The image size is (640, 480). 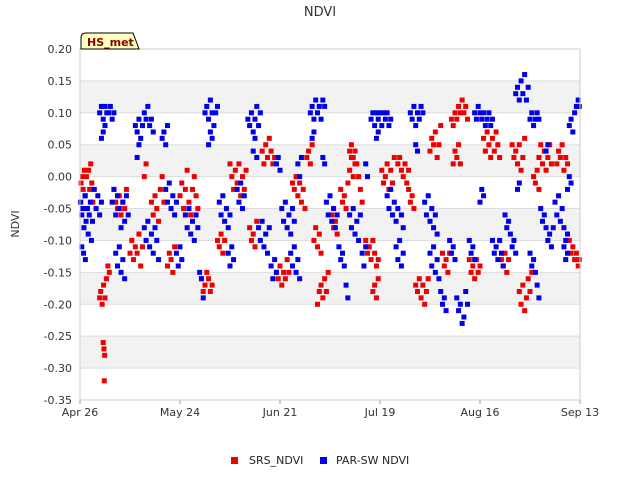 I want to click on y-tick-label: -0.25, so click(x=58, y=336).